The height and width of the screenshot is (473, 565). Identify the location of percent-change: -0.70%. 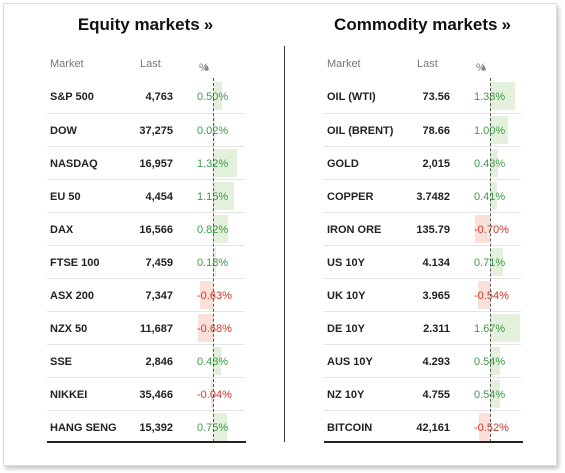
(491, 230).